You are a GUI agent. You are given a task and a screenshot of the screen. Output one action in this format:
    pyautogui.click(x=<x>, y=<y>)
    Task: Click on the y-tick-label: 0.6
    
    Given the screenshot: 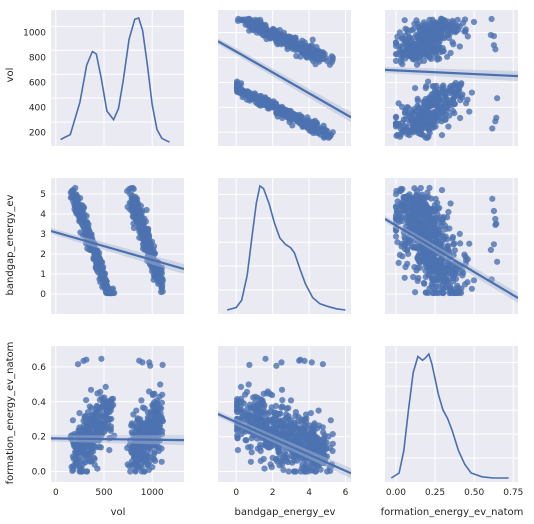 What is the action you would take?
    pyautogui.click(x=39, y=368)
    